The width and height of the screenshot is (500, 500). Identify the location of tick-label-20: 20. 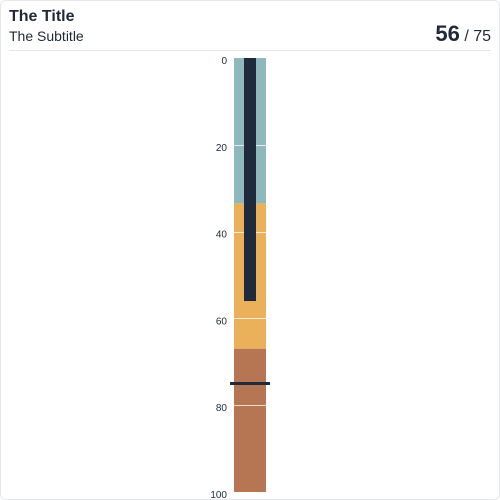
(222, 148).